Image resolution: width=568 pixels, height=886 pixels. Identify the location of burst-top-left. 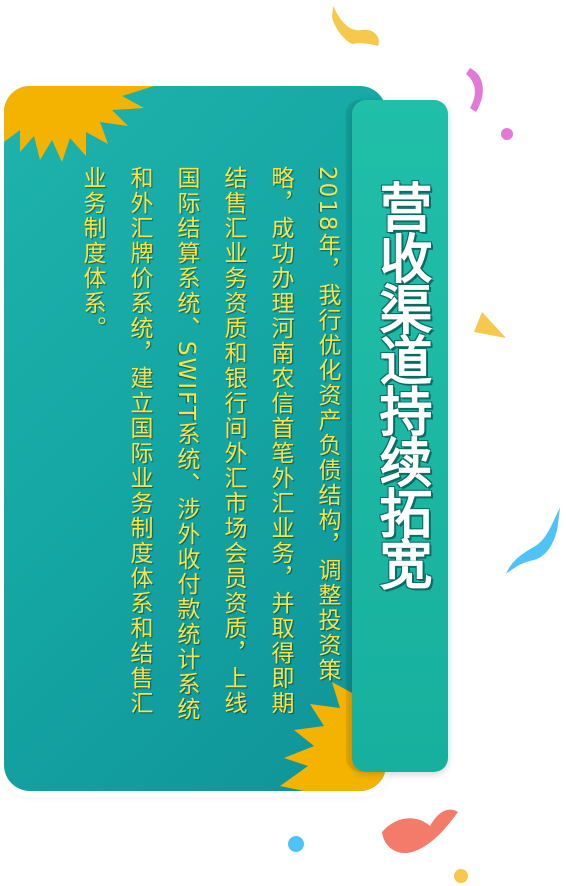
(79, 124).